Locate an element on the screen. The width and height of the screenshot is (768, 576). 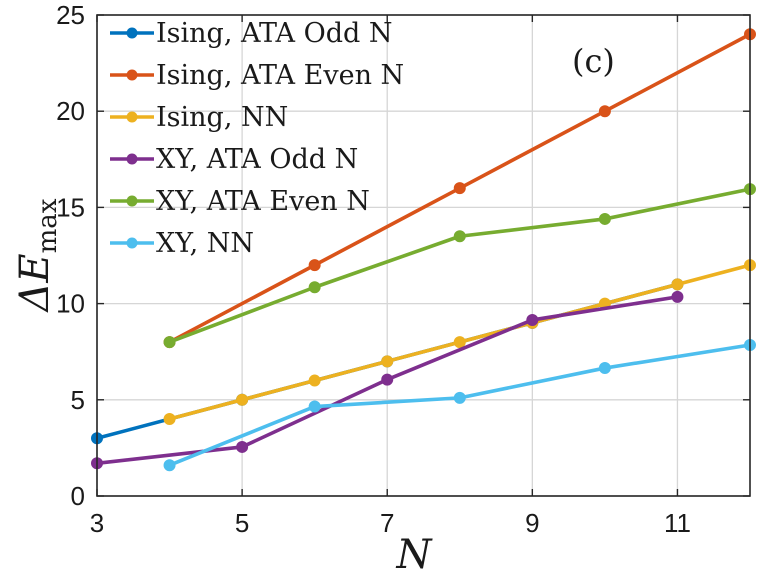
legend-label: XY, NN is located at coordinates (205, 243).